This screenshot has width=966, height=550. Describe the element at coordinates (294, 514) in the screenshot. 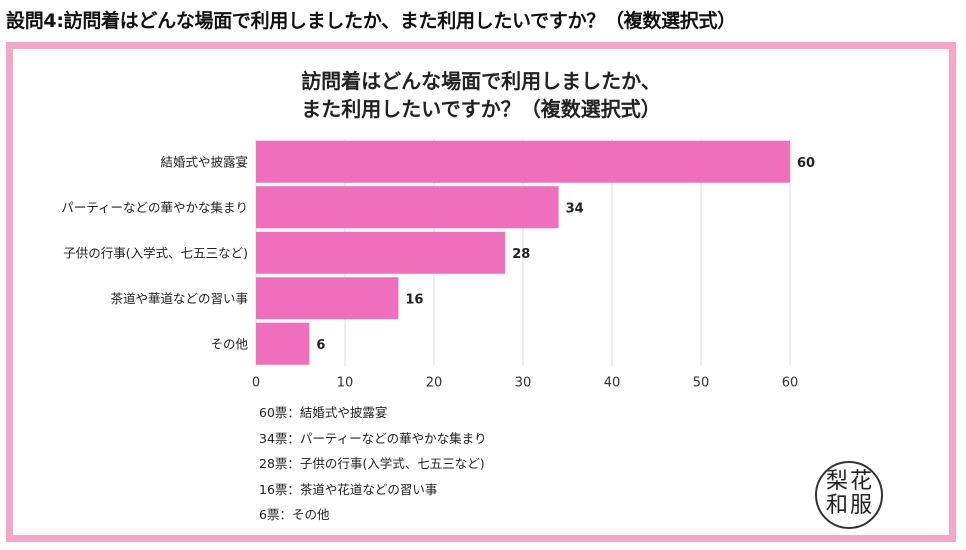

I see `footnote-5: 6票：その他` at that location.